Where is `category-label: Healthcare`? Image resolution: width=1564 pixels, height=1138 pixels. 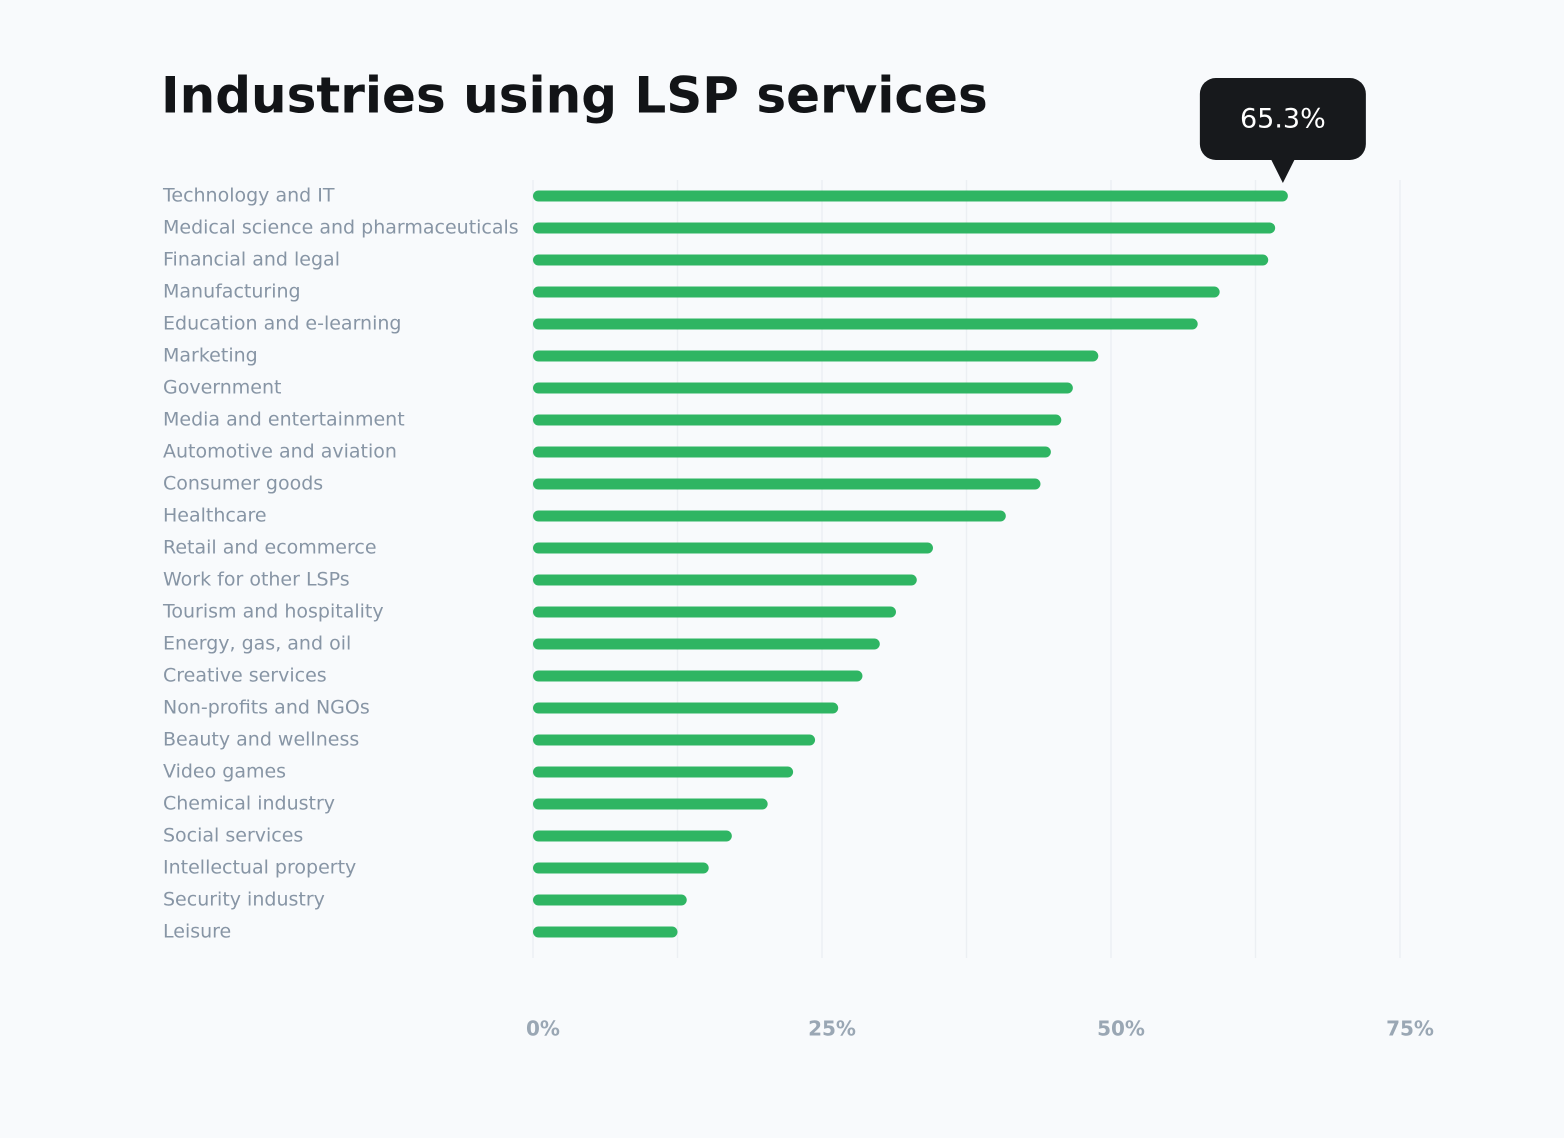 category-label: Healthcare is located at coordinates (215, 516).